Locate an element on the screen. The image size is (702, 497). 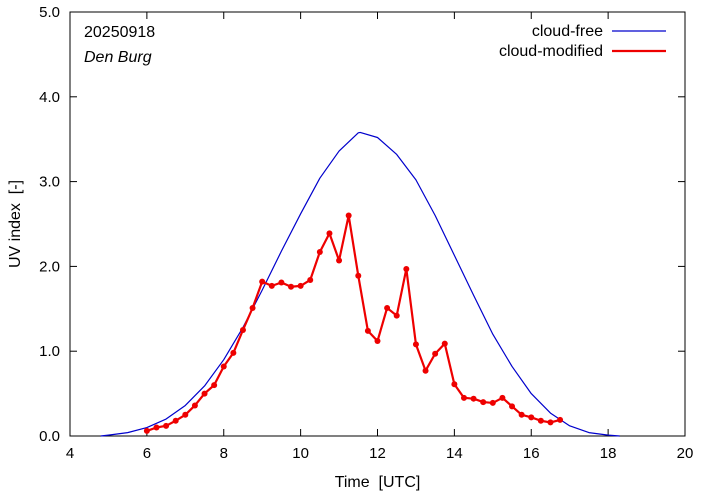
y-tick-label: 3.0 is located at coordinates (49, 182).